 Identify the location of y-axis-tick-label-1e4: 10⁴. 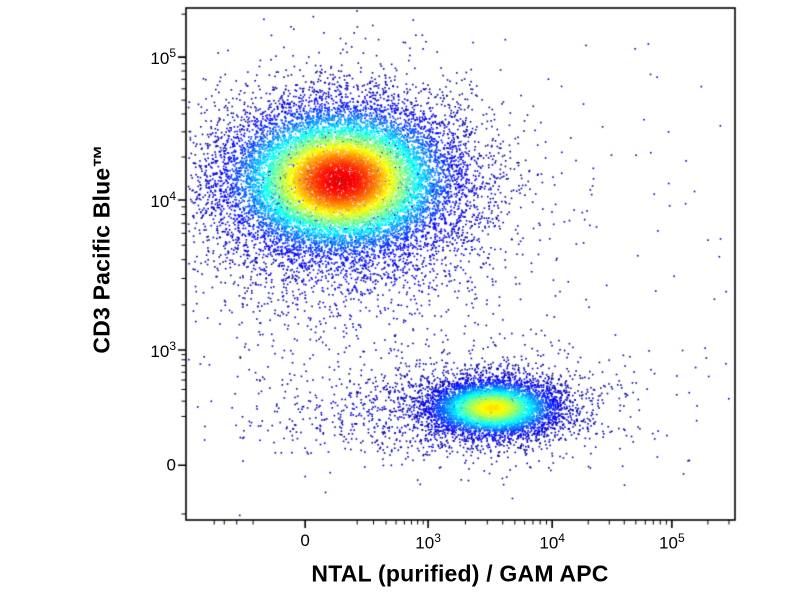
(163, 200).